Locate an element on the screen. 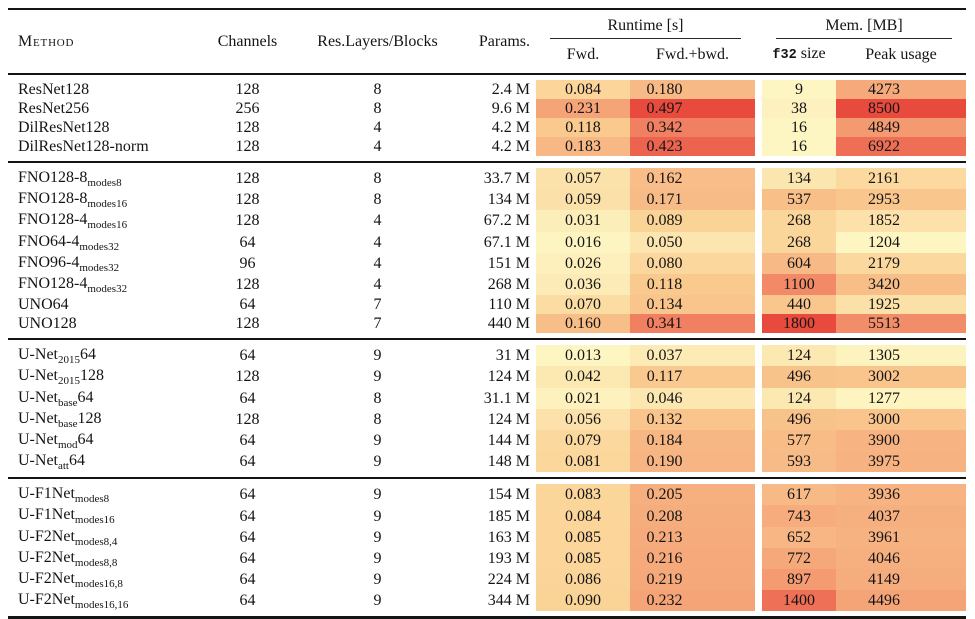 This screenshot has height=619, width=975. cell-peak-usage: 2953 is located at coordinates (901, 200).